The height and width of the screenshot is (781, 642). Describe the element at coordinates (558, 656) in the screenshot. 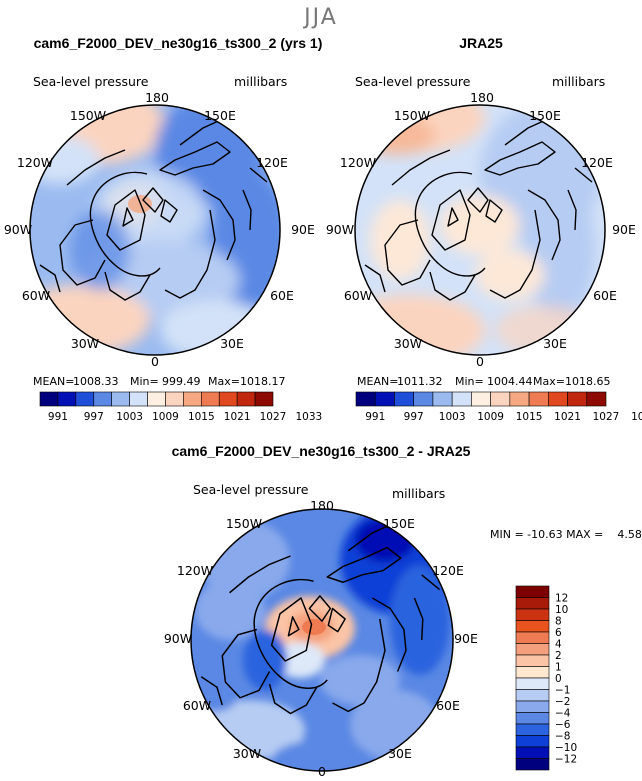

I see `colorbar-tick-label: 2` at that location.